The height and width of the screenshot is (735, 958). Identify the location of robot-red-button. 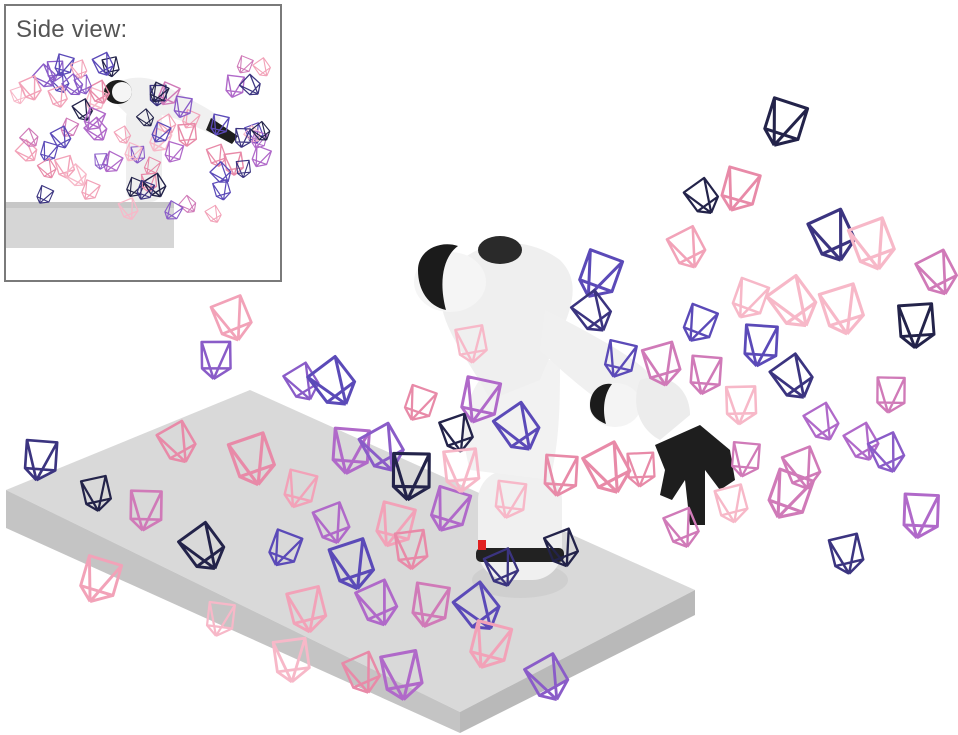
(482, 545).